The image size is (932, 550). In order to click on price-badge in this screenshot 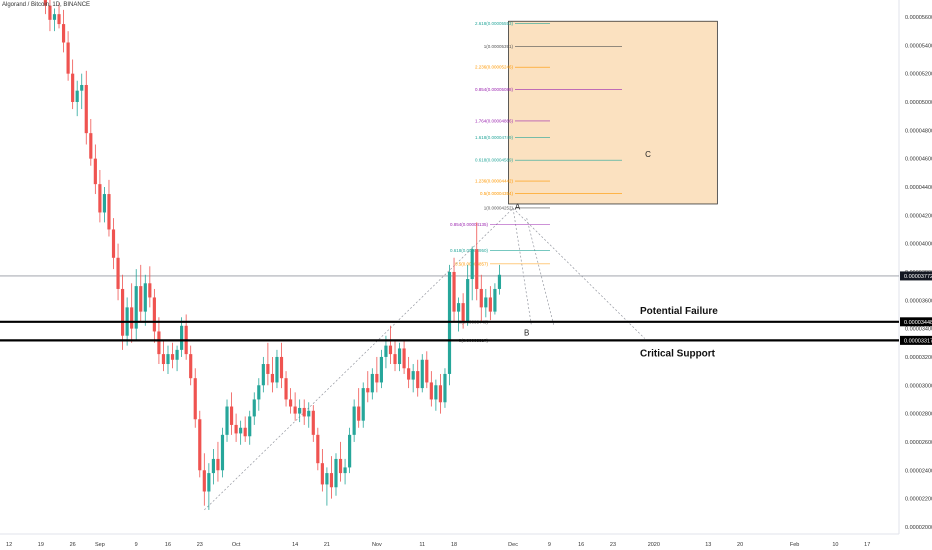, I will do `click(916, 340)`.